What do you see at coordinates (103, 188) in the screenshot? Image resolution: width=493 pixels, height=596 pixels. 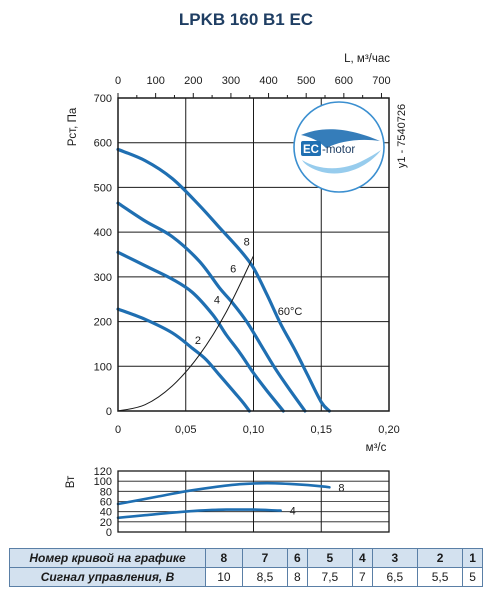 I see `y-tick-label: 500` at bounding box center [103, 188].